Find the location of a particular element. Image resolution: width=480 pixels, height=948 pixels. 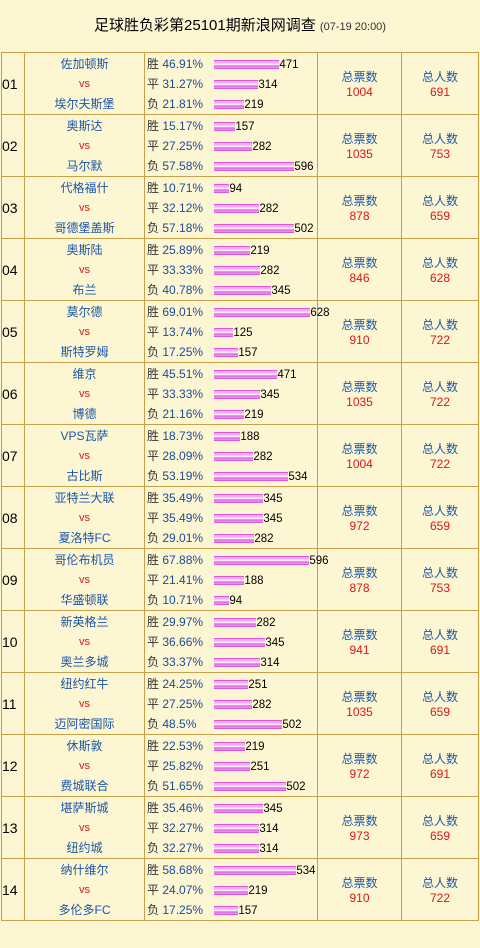

draw-bar is located at coordinates (236, 84).